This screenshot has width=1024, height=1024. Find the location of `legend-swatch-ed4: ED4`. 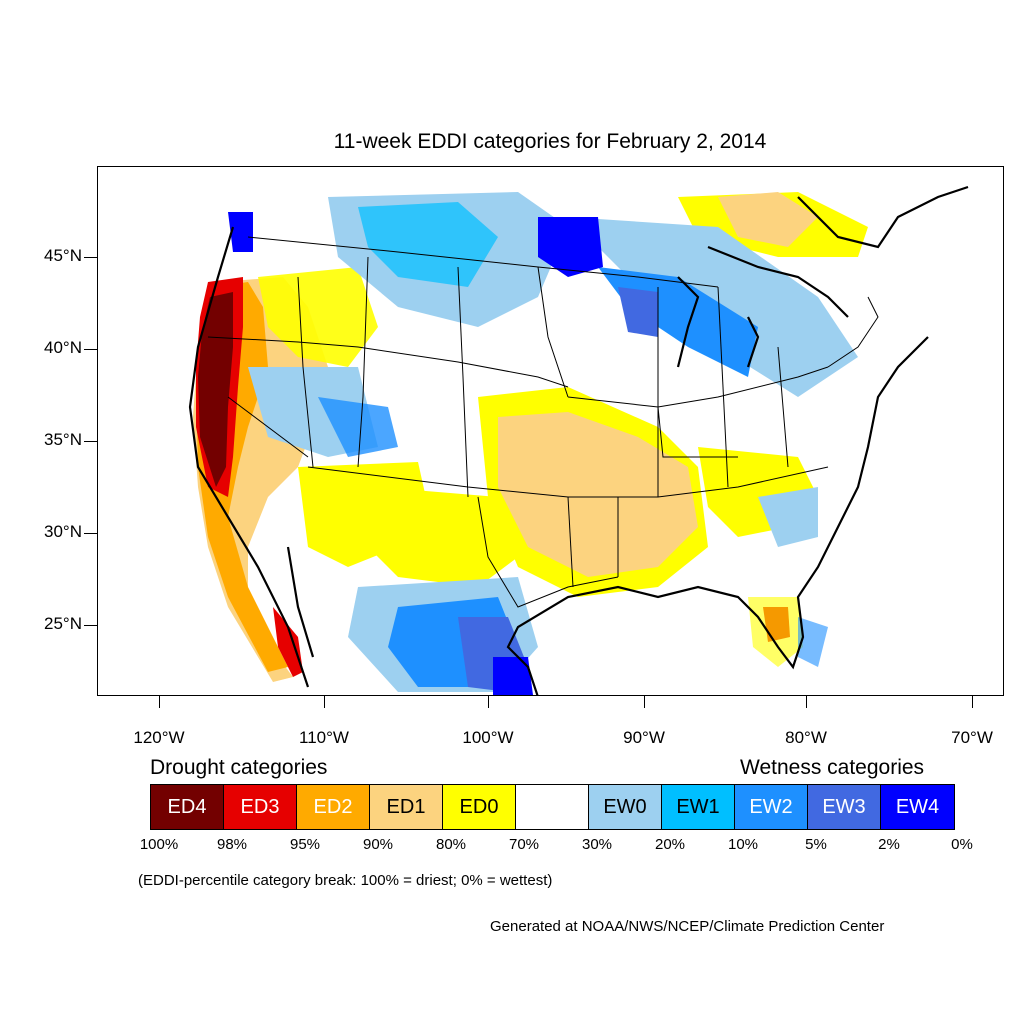

legend-swatch-ed4: ED4 is located at coordinates (187, 807).